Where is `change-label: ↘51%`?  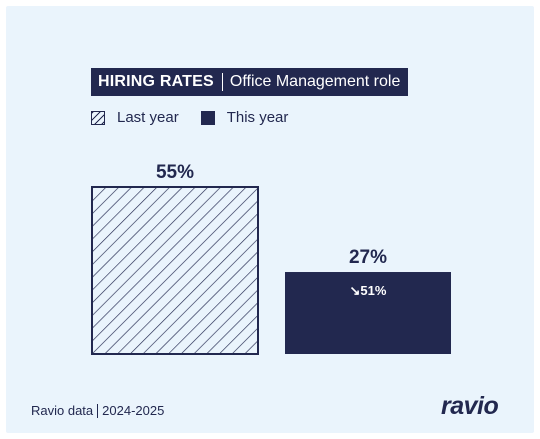
change-label: ↘51% is located at coordinates (368, 290).